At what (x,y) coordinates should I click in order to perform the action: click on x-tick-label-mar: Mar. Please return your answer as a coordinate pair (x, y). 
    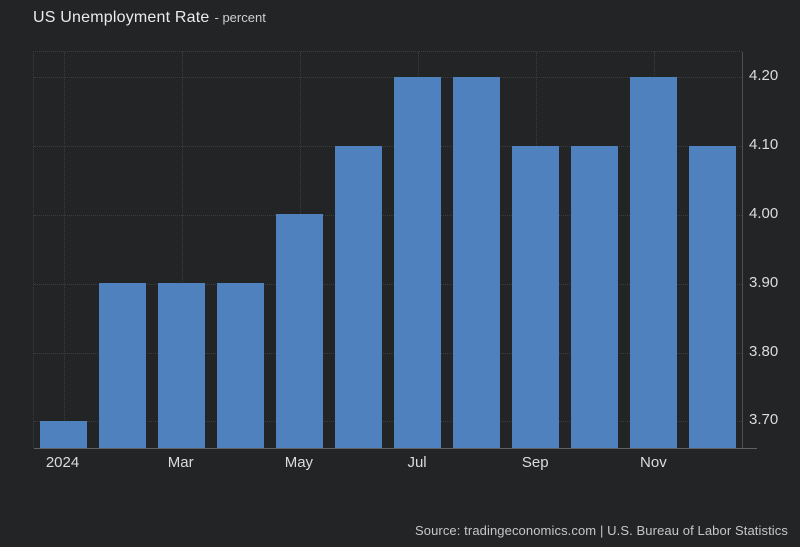
    Looking at the image, I should click on (180, 462).